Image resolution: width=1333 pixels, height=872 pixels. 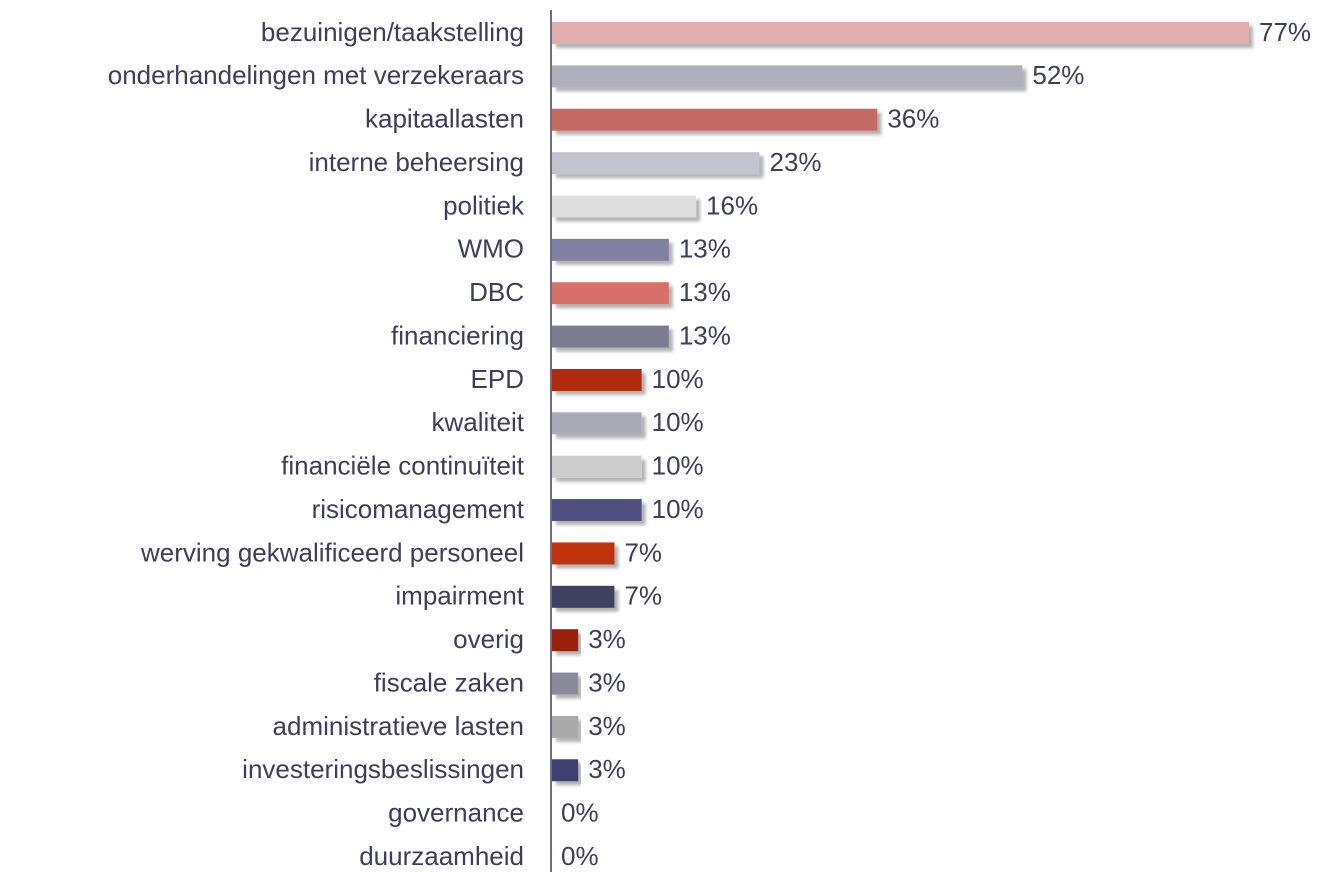 What do you see at coordinates (416, 162) in the screenshot?
I see `category-label: interne beheersing` at bounding box center [416, 162].